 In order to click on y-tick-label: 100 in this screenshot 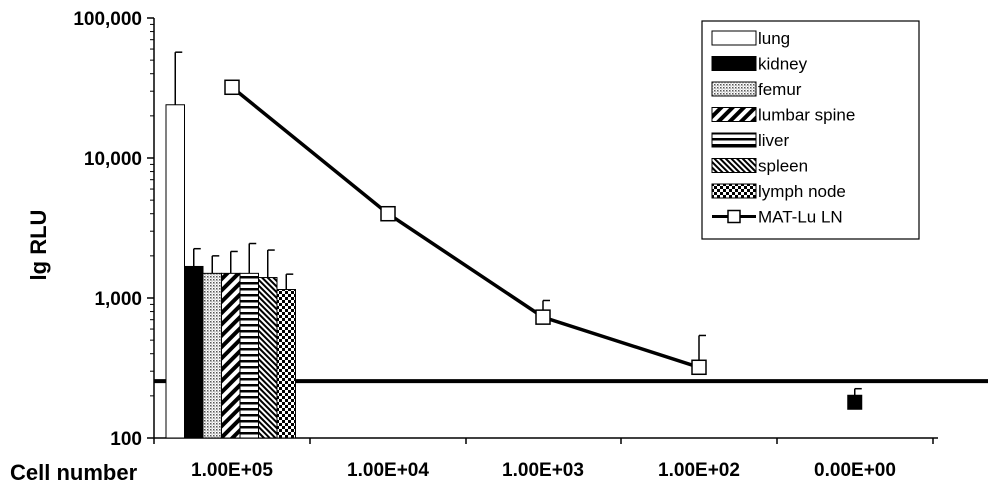, I will do `click(126, 439)`.